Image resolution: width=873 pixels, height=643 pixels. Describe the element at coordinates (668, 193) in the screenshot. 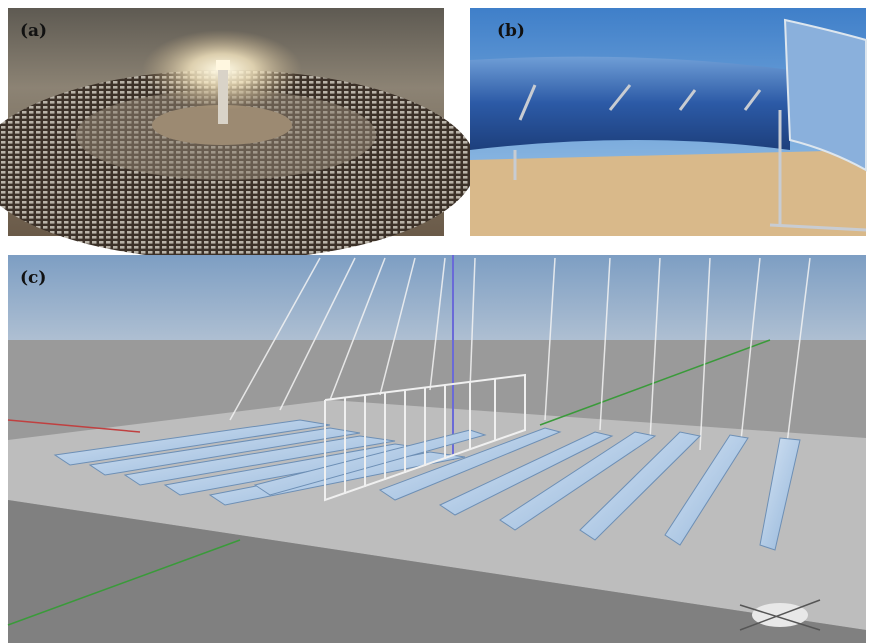

I see `sand` at that location.